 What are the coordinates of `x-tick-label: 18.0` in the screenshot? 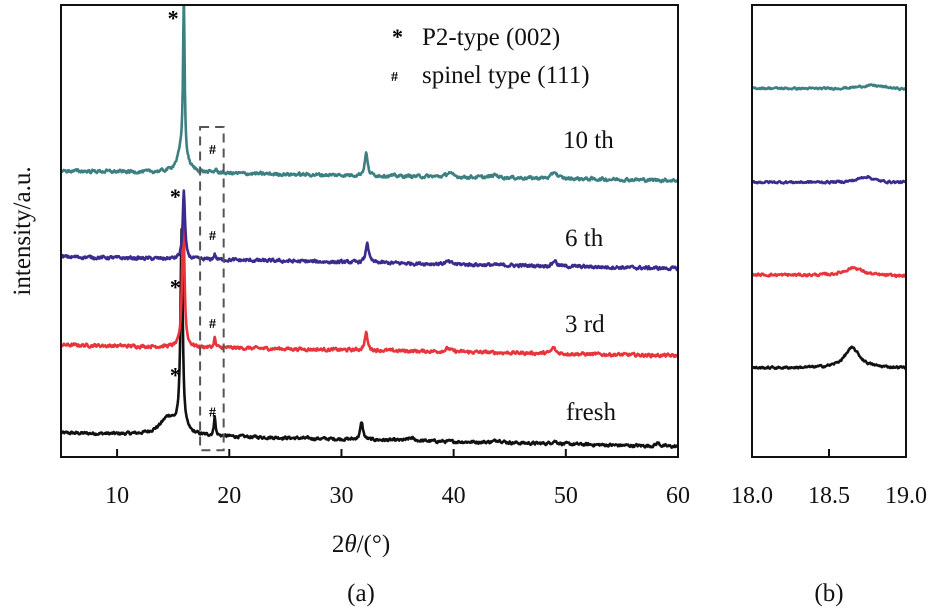 It's located at (752, 496).